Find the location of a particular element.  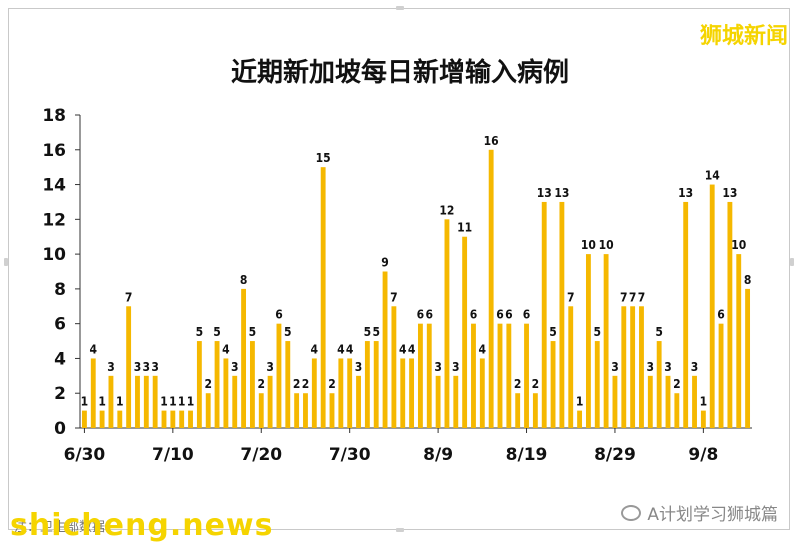

data-label: 11 is located at coordinates (464, 228).